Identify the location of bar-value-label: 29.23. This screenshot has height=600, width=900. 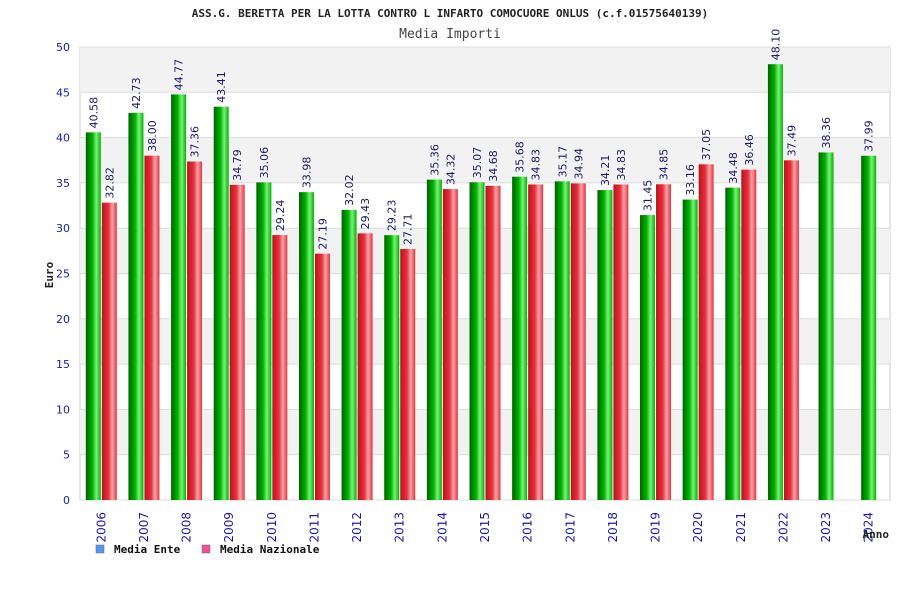
(392, 216).